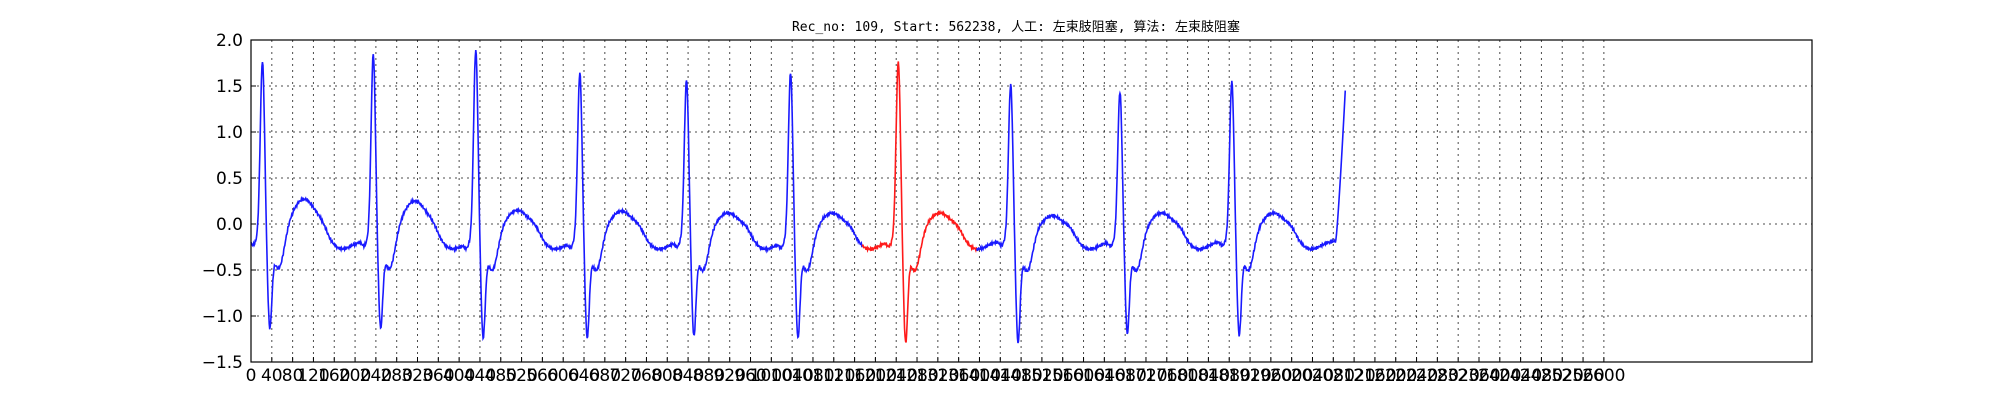  What do you see at coordinates (1416, 376) in the screenshot?
I see `x-tick-label: 2240` at bounding box center [1416, 376].